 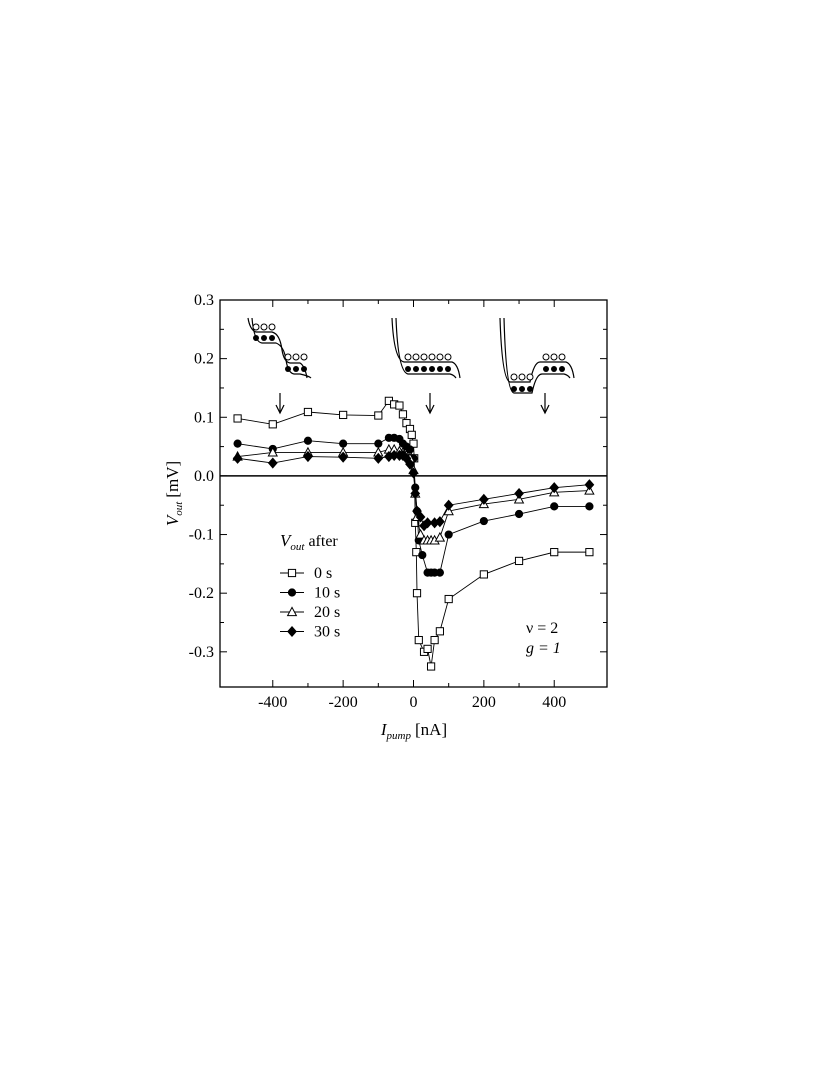 I want to click on y-label-subscript: out, so click(x=179, y=508).